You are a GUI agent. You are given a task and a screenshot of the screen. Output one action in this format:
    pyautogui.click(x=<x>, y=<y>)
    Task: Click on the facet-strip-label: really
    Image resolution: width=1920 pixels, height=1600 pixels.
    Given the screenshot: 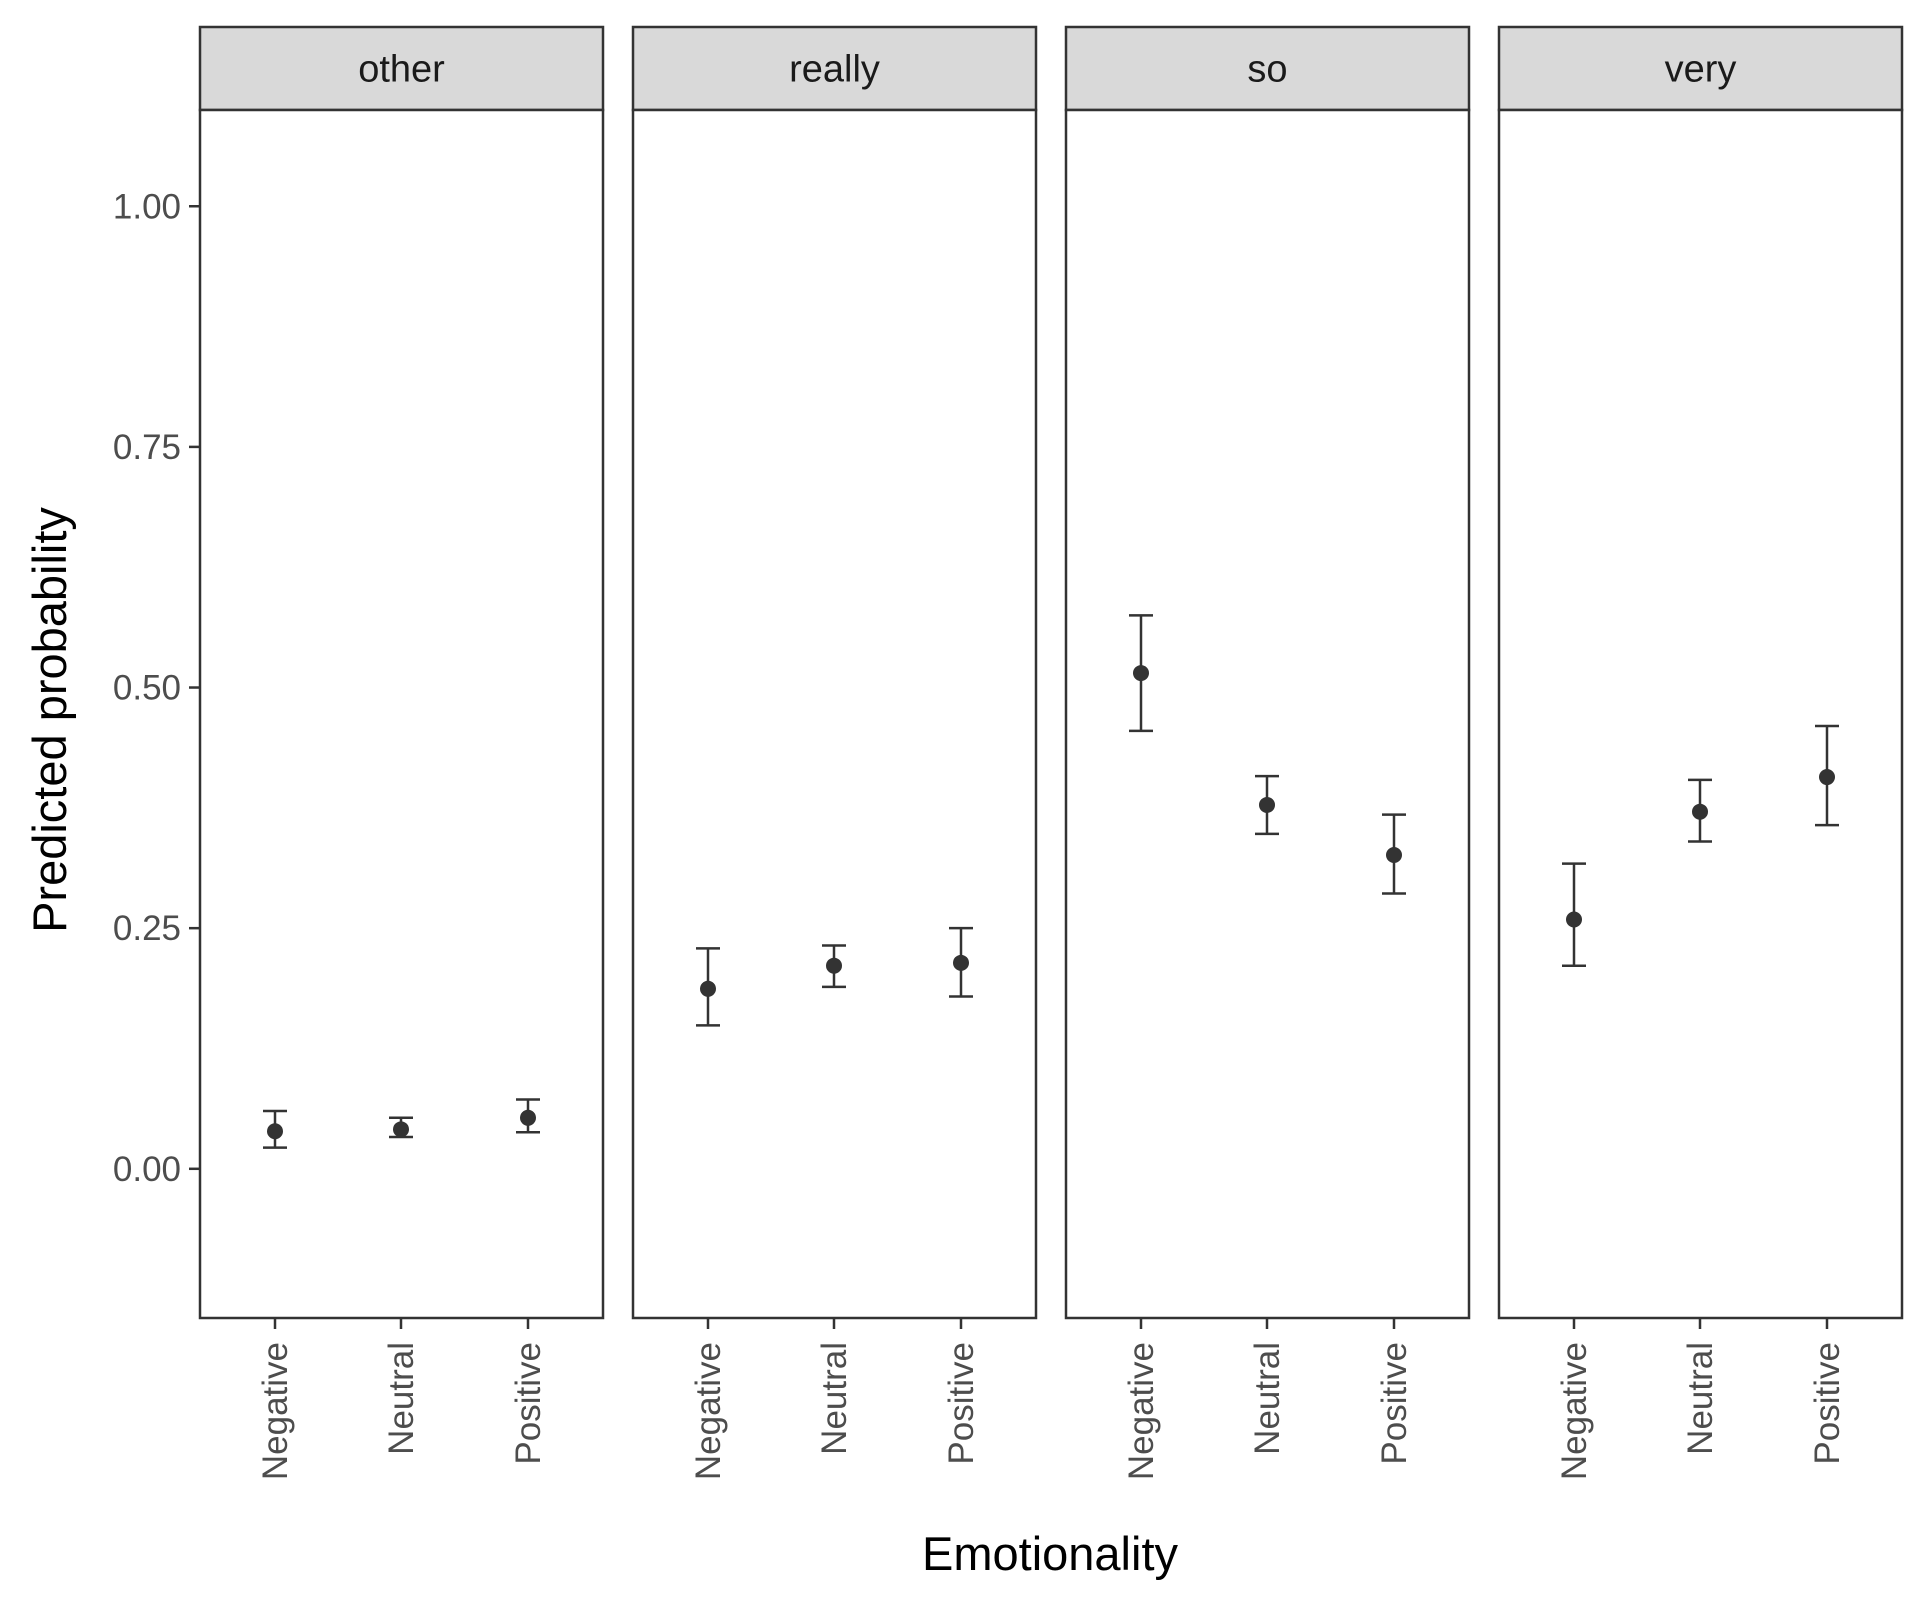 What is the action you would take?
    pyautogui.click(x=834, y=70)
    